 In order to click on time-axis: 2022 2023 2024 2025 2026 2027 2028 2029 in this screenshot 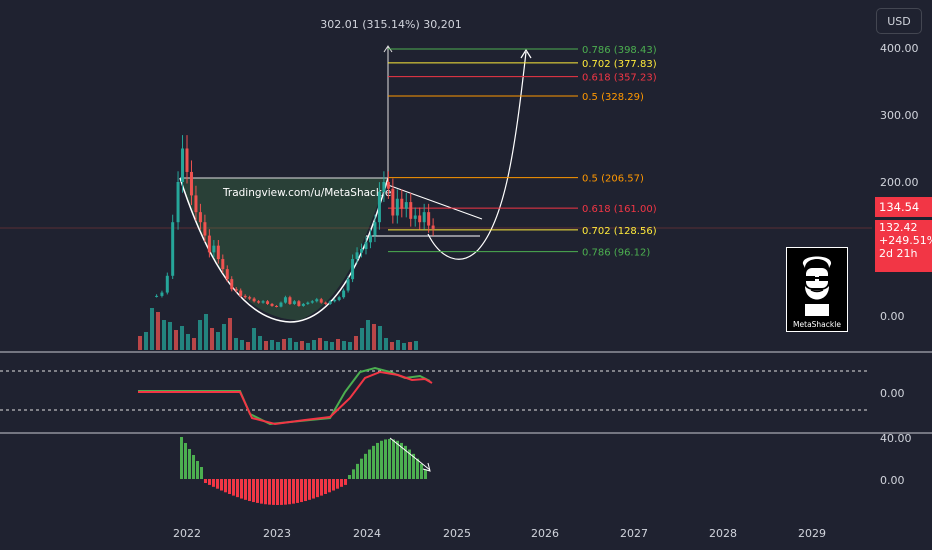, I will do `click(499, 533)`.